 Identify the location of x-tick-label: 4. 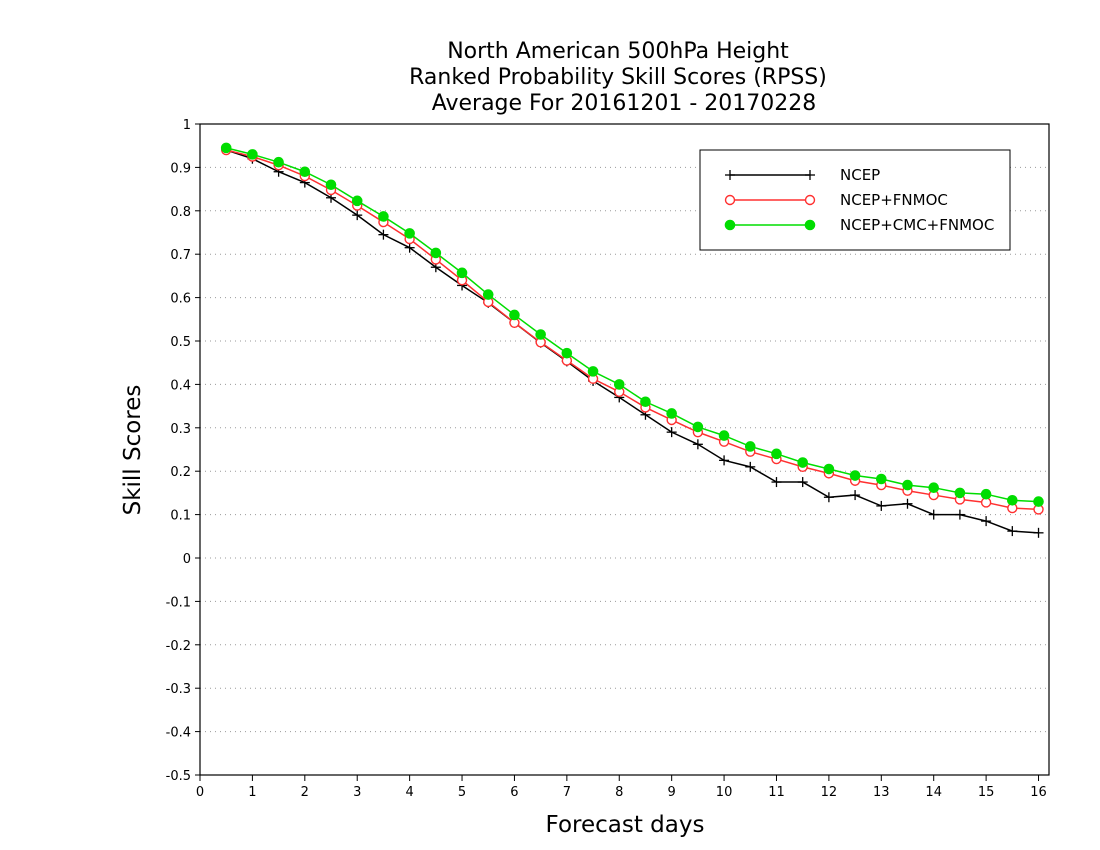
(409, 792).